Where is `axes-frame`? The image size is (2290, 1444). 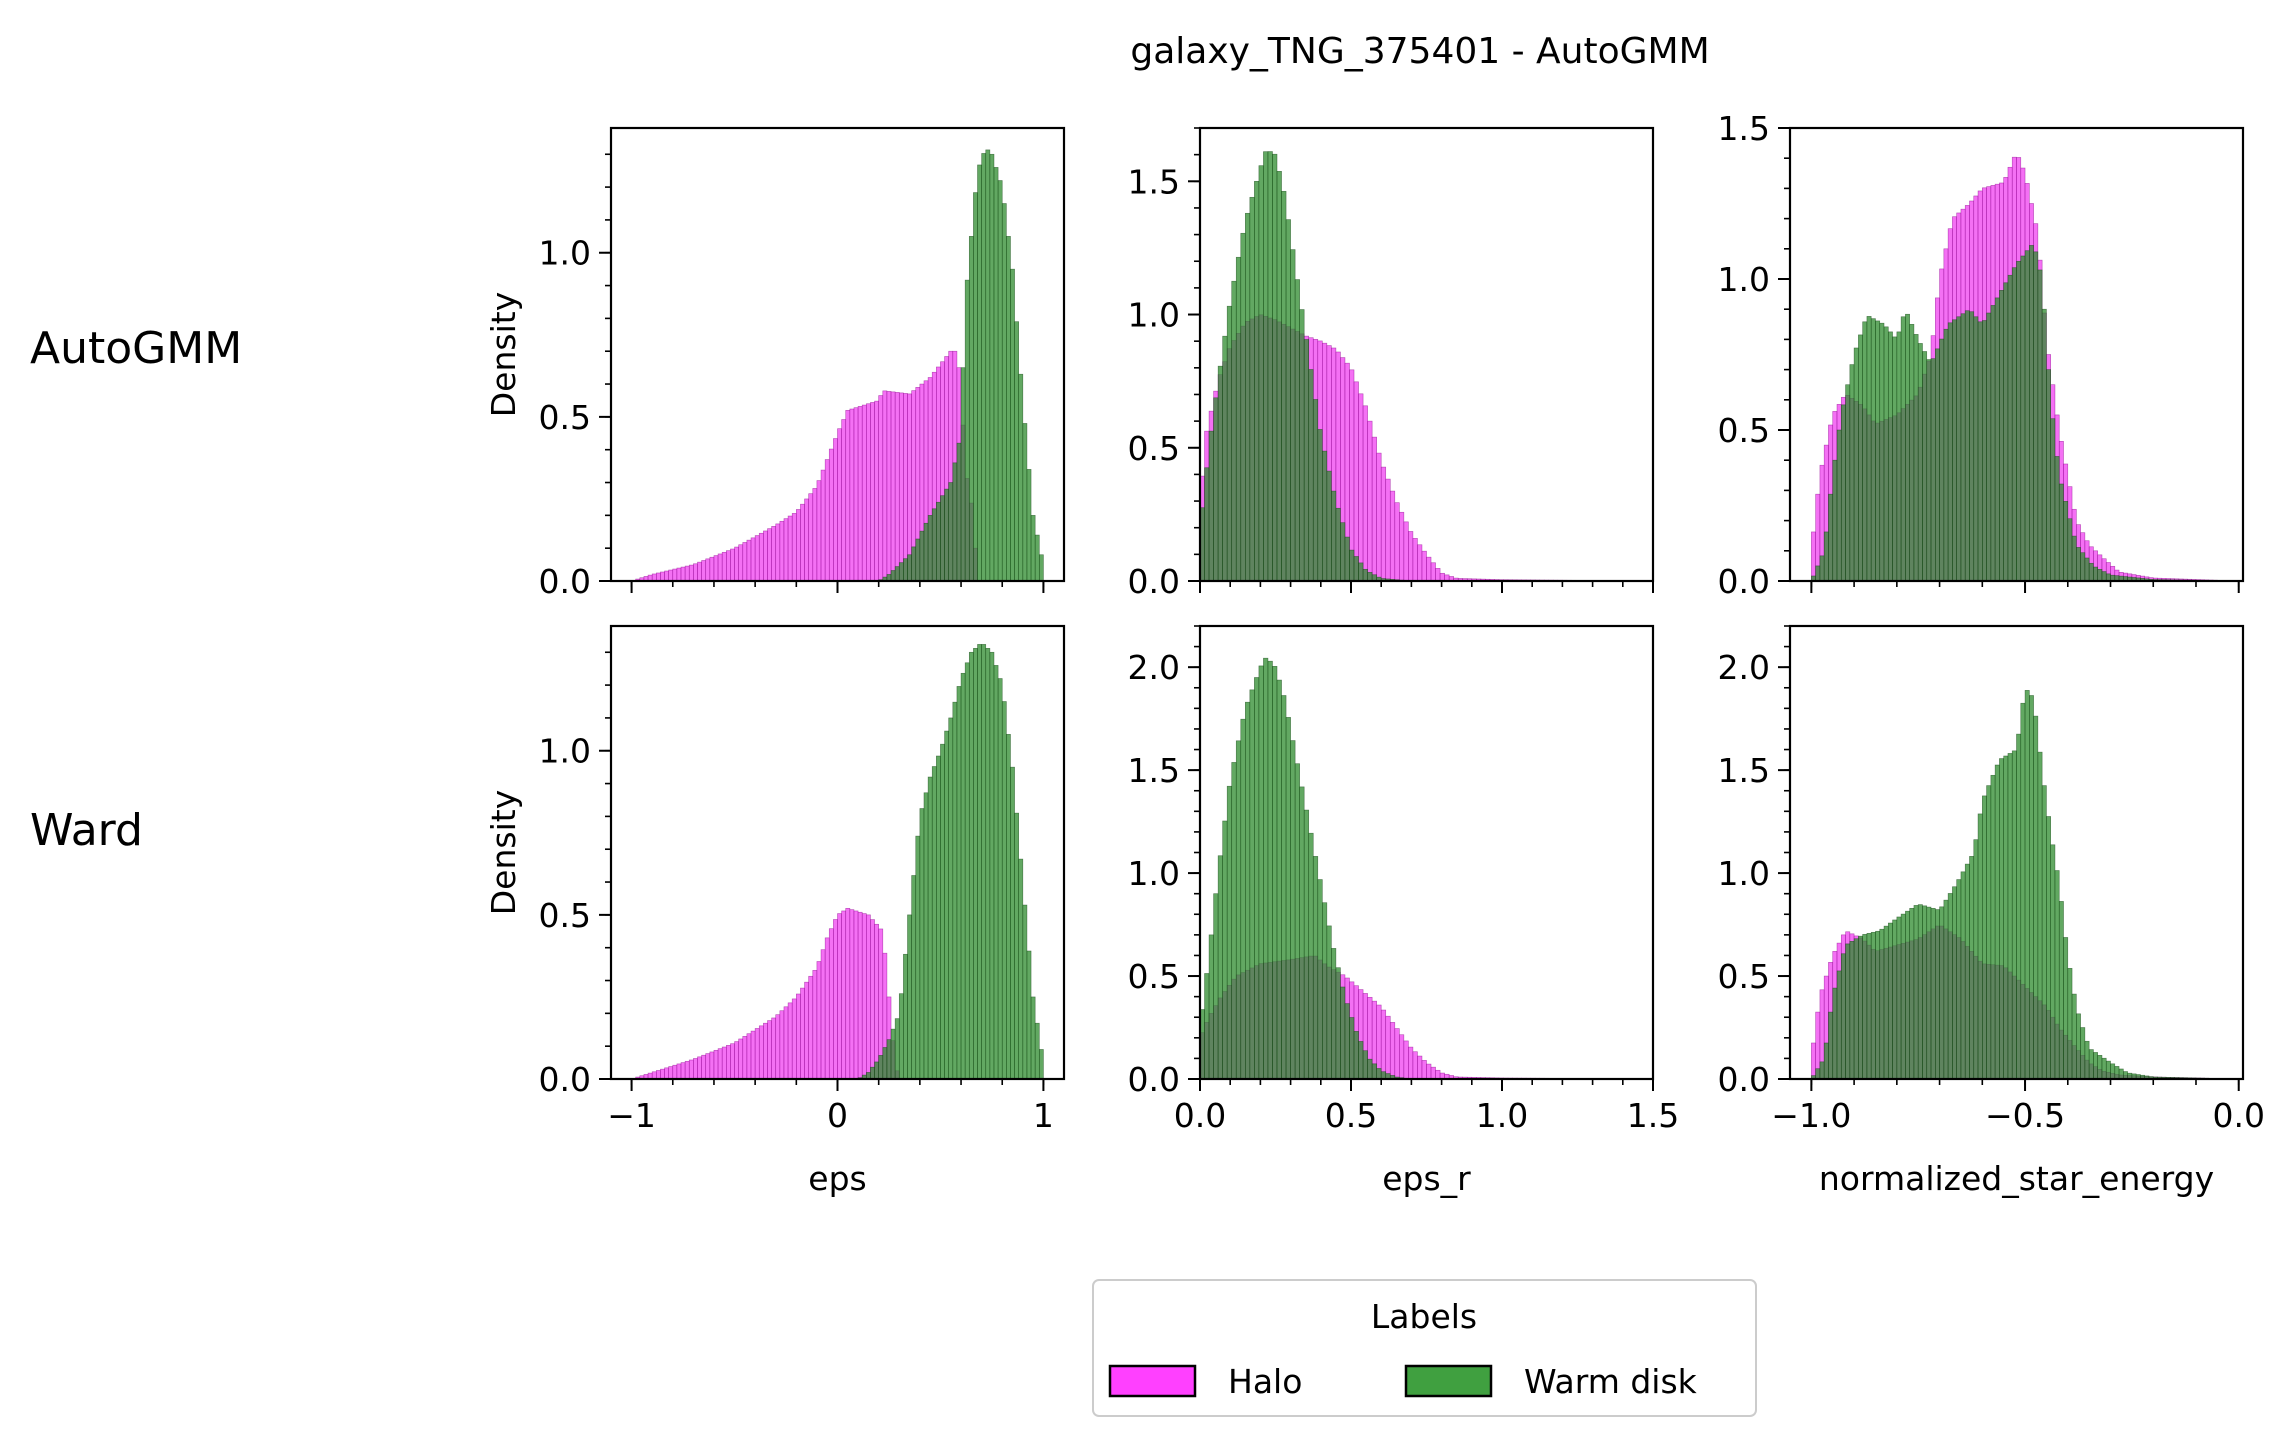 axes-frame is located at coordinates (1426, 354).